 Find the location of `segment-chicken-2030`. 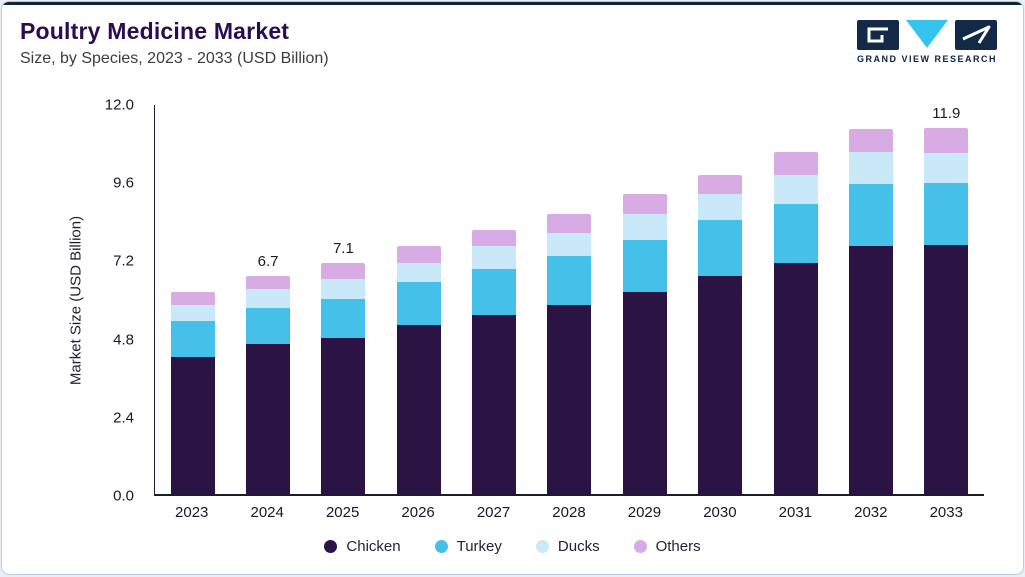

segment-chicken-2030 is located at coordinates (720, 384).